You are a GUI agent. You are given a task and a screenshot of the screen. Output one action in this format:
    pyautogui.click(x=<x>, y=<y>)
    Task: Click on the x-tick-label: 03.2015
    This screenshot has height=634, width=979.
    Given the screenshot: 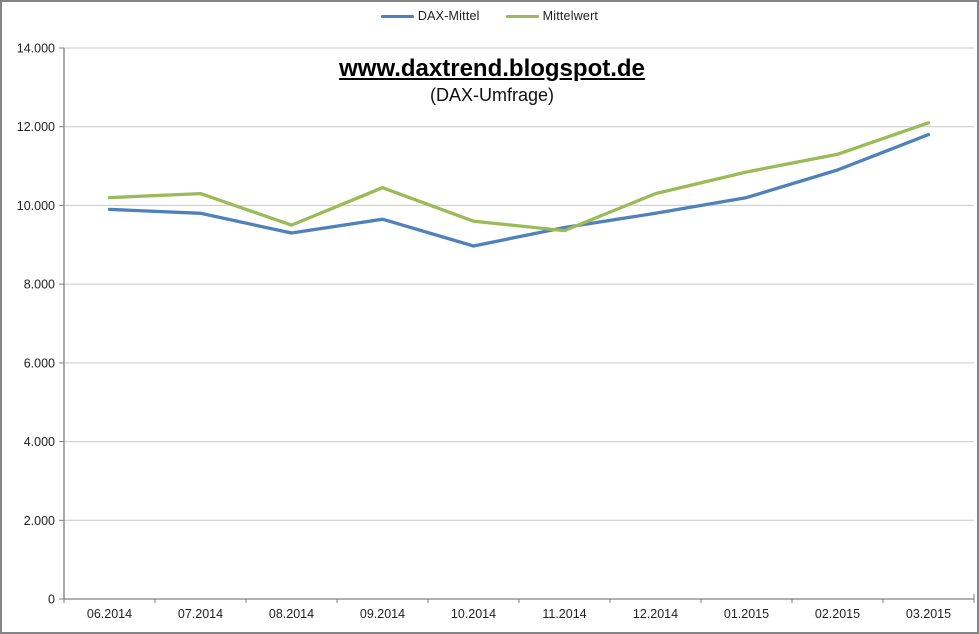 What is the action you would take?
    pyautogui.click(x=928, y=614)
    